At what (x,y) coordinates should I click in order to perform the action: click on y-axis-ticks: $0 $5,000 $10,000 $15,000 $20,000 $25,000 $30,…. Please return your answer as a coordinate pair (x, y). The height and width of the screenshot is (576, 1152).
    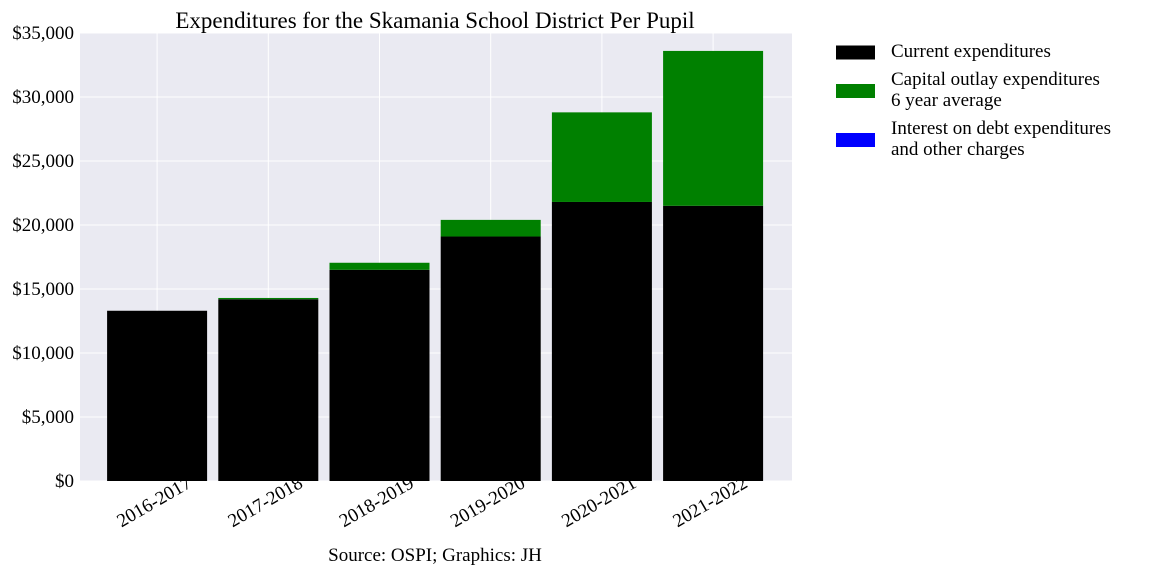
    Looking at the image, I should click on (43, 257).